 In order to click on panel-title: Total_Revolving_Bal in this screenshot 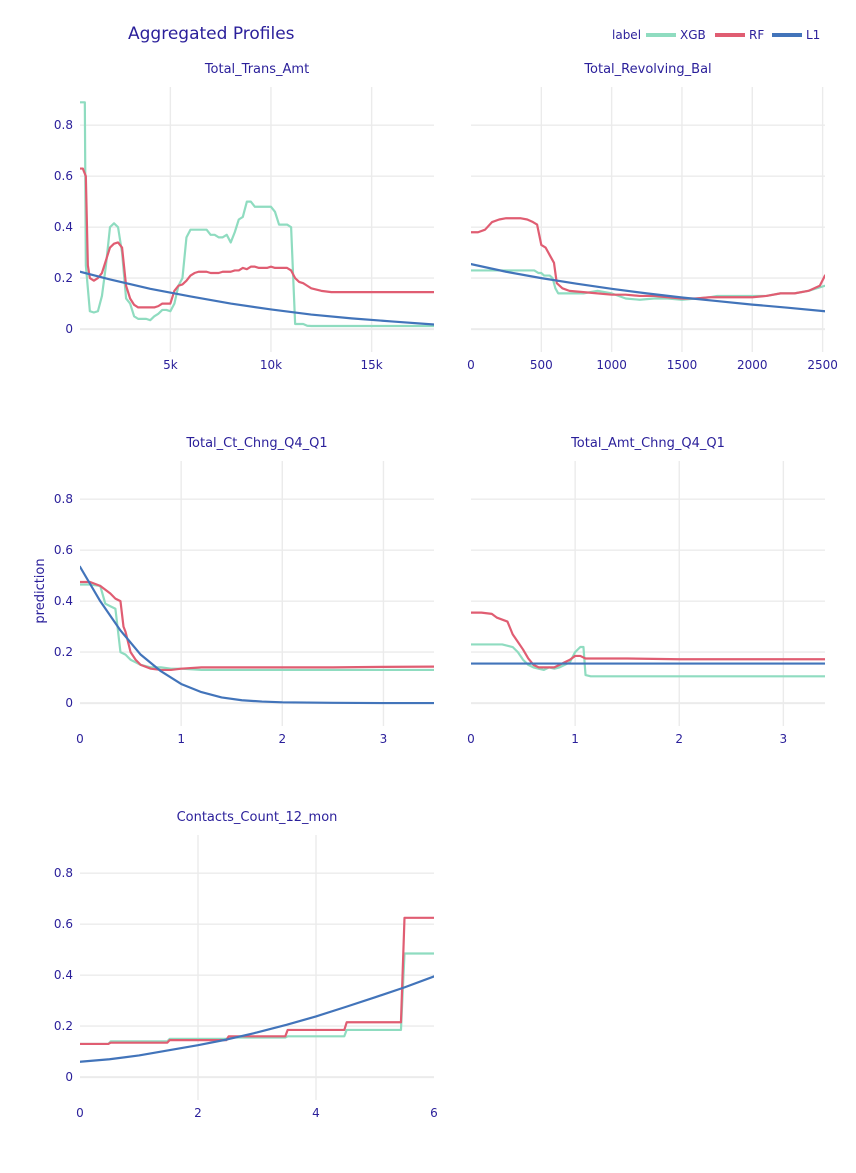, I will do `click(647, 69)`.